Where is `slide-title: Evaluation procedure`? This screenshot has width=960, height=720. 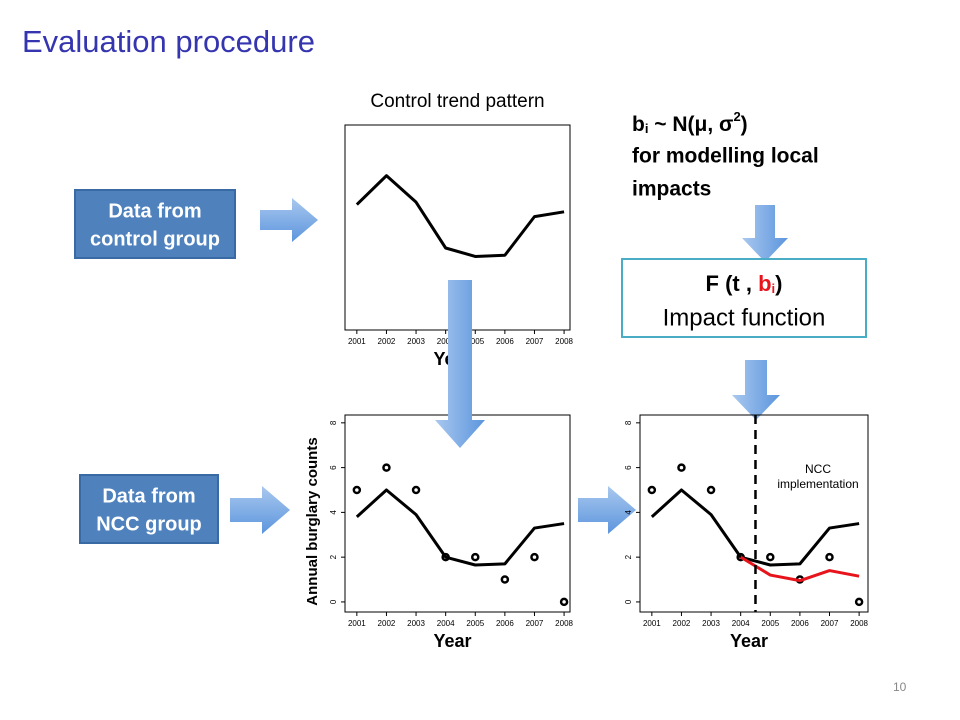 slide-title: Evaluation procedure is located at coordinates (168, 41).